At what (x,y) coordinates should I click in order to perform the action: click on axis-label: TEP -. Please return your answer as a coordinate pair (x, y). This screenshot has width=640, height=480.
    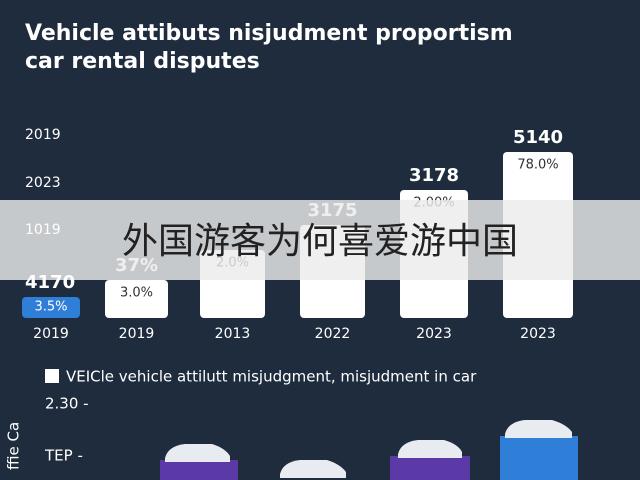
    Looking at the image, I should click on (63, 456).